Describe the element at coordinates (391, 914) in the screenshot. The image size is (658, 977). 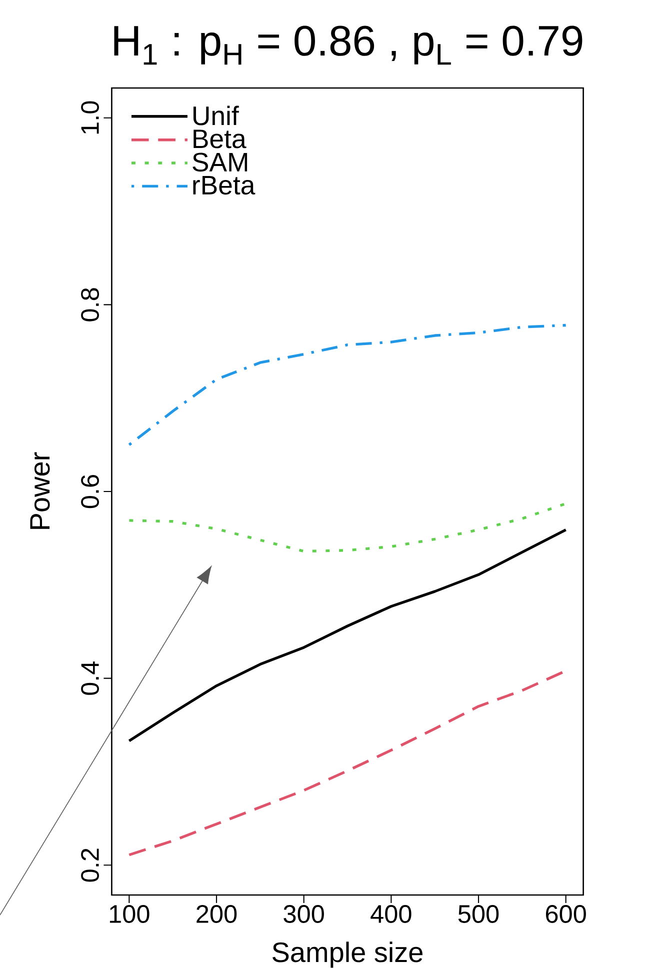
I see `x-tick-label: 400` at that location.